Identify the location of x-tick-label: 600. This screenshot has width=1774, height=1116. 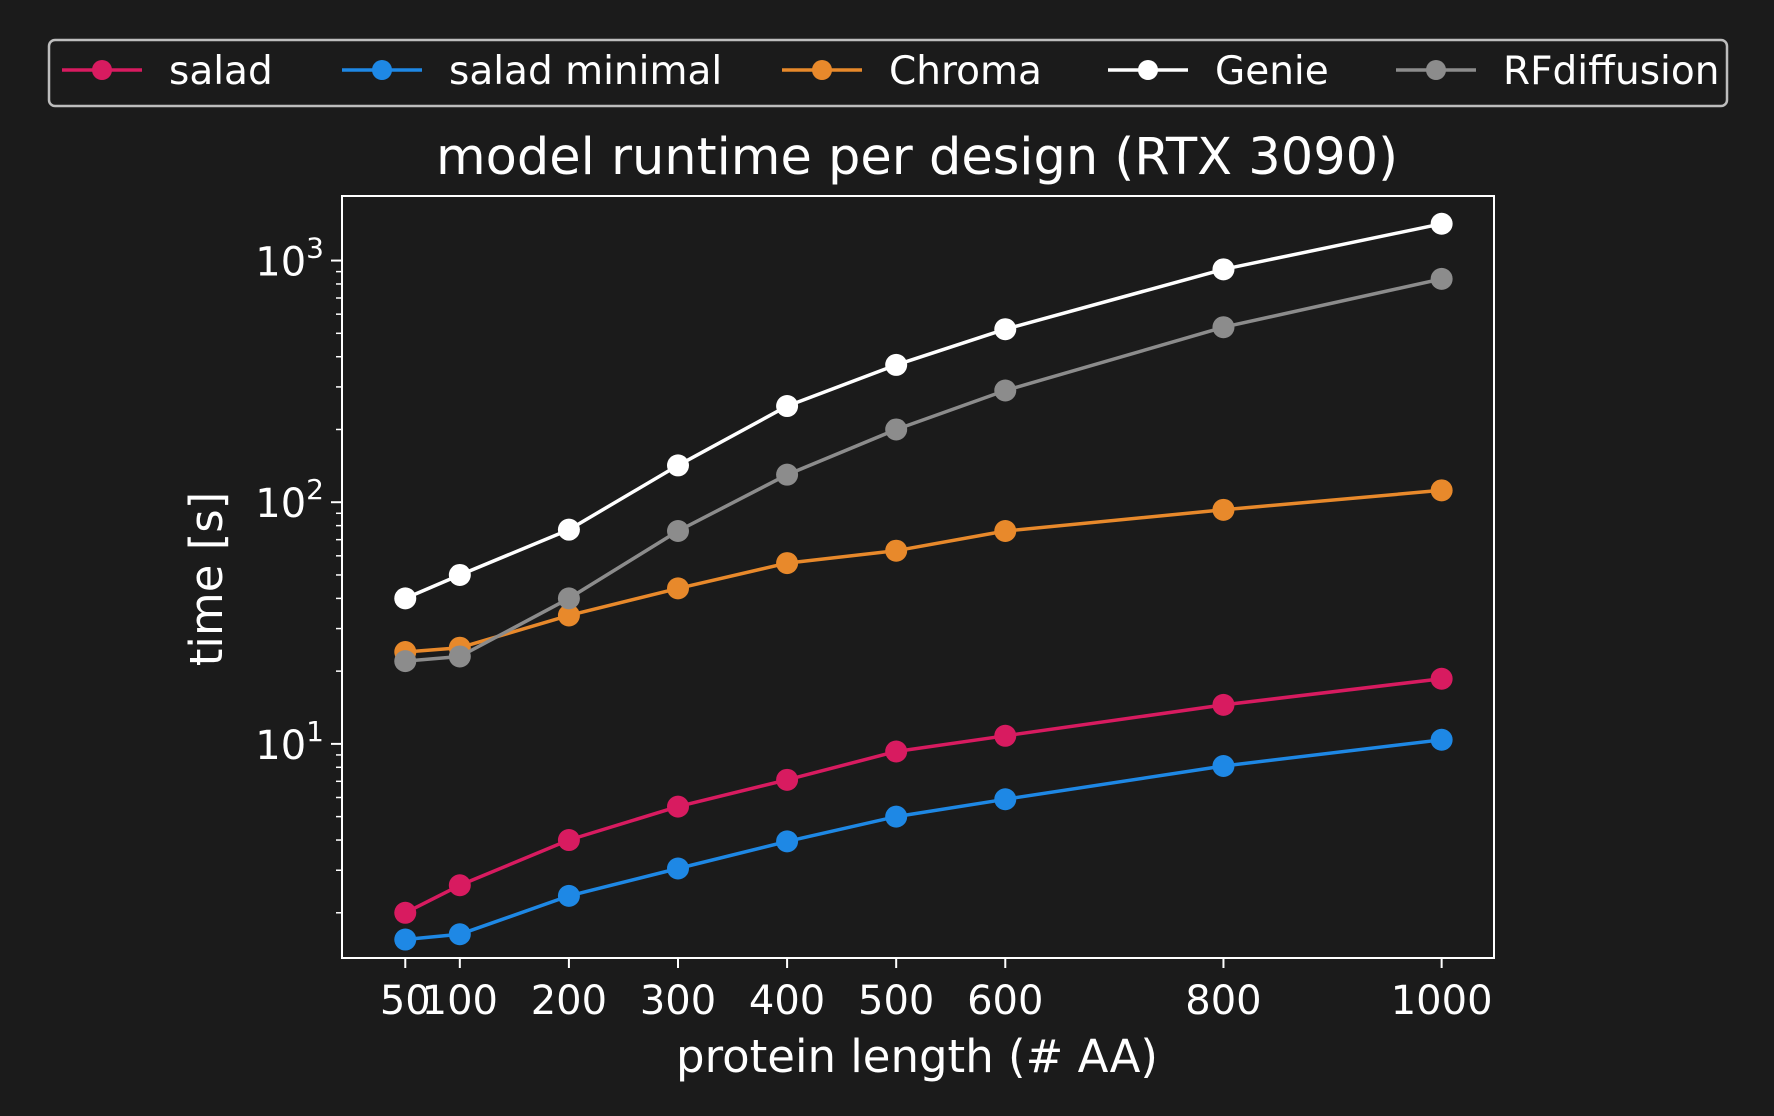
(1005, 1001).